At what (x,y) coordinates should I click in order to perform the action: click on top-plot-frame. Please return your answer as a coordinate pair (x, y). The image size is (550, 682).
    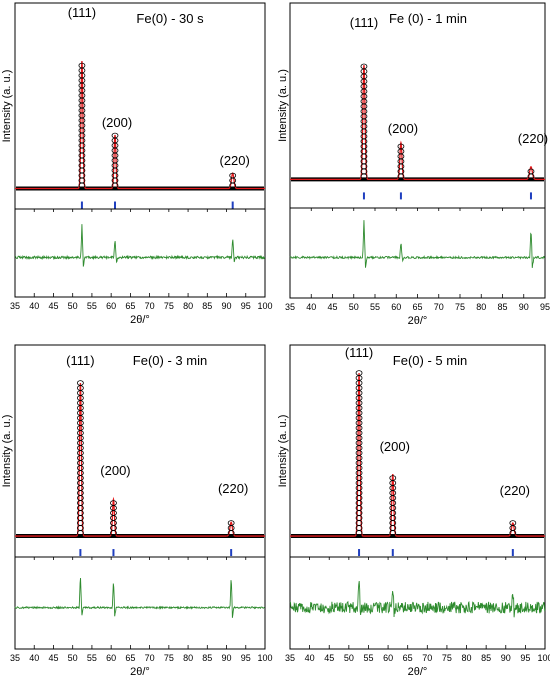
    Looking at the image, I should click on (140, 106).